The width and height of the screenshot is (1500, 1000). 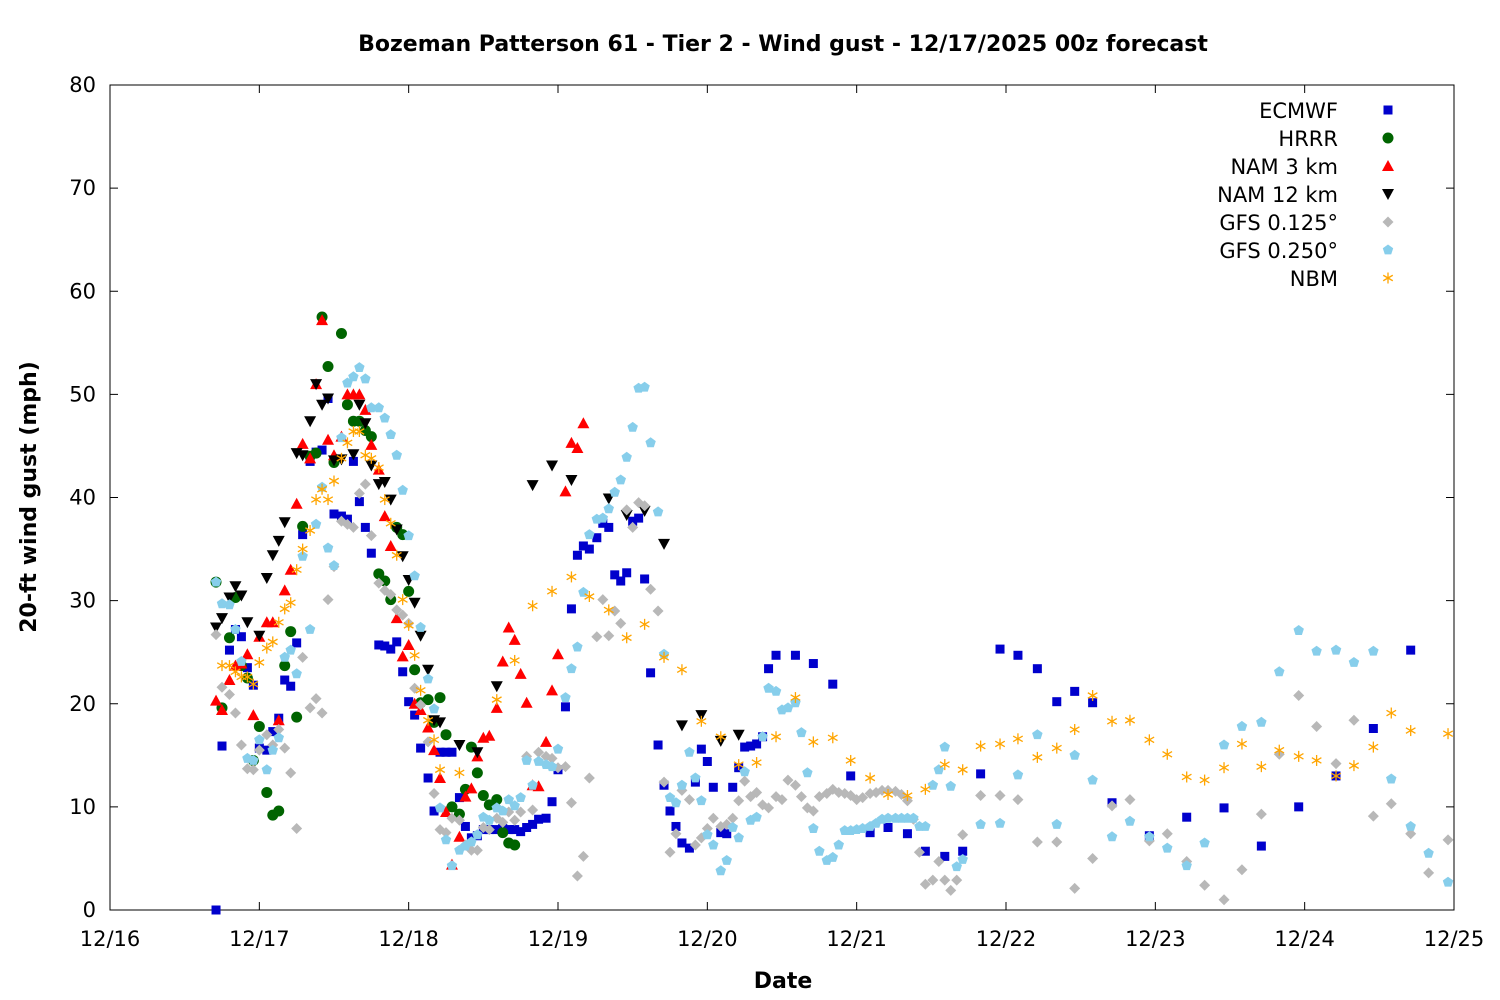 What do you see at coordinates (1277, 195) in the screenshot?
I see `legend-label: NAM 12 km` at bounding box center [1277, 195].